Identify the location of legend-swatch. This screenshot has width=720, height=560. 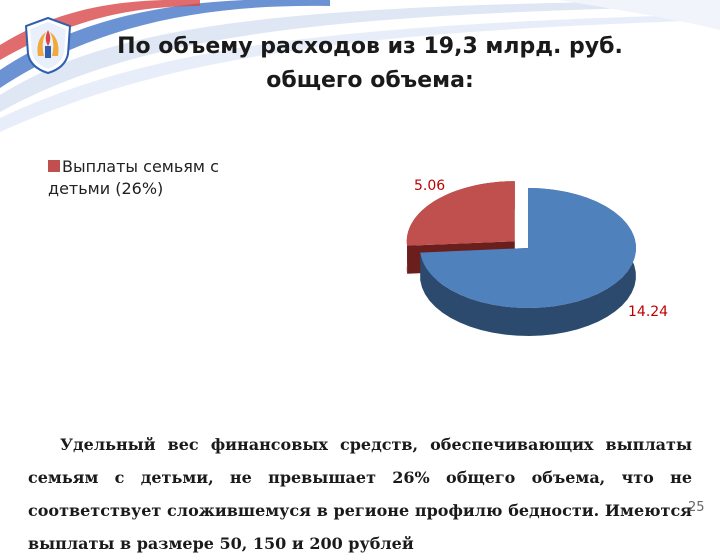
(54, 166).